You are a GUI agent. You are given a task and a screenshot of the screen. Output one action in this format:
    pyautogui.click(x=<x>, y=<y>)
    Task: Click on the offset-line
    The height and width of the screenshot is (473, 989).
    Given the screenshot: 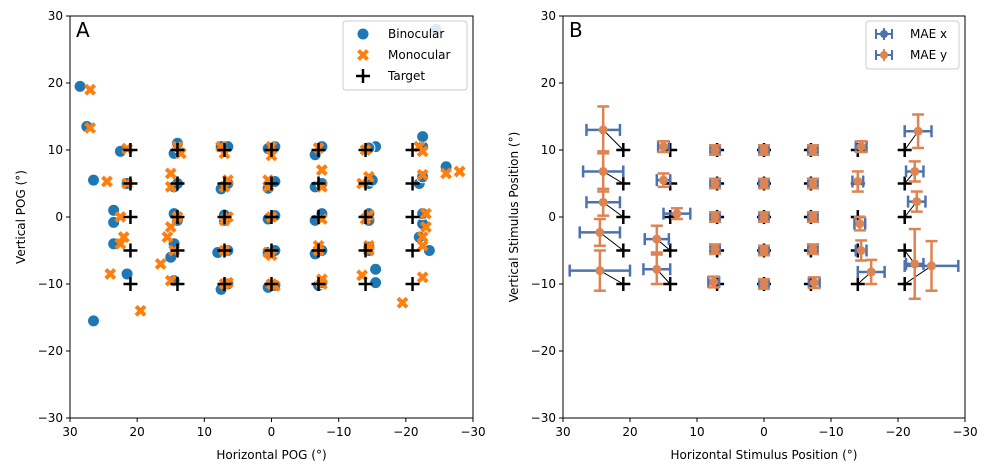 What is the action you would take?
    pyautogui.click(x=613, y=140)
    